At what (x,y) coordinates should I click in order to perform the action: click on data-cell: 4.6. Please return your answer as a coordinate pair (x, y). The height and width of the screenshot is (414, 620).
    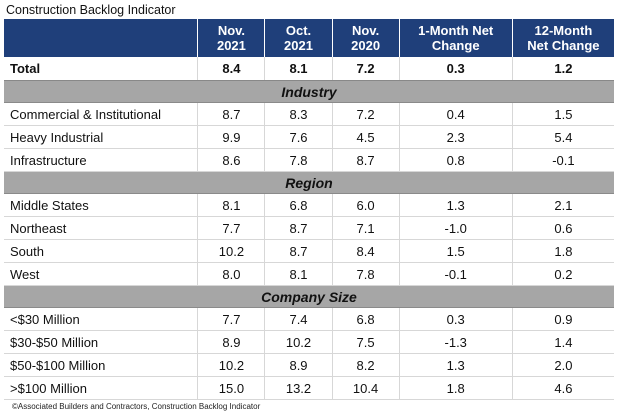
    Looking at the image, I should click on (562, 388).